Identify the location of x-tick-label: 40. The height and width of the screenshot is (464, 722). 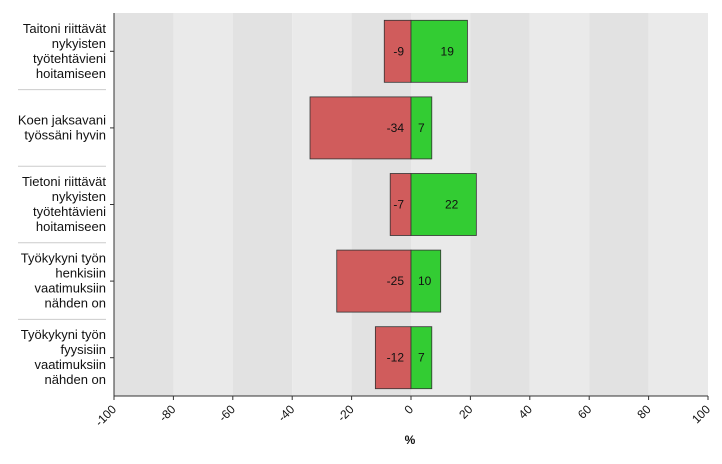
(526, 412).